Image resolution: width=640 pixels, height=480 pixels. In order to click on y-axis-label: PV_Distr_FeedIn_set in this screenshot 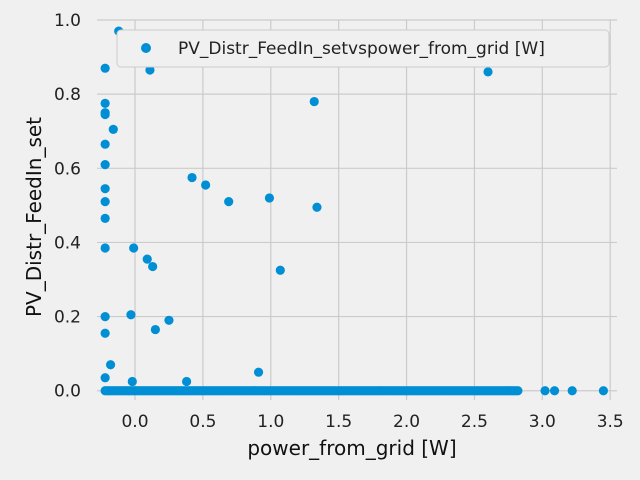, I will do `click(34, 217)`.